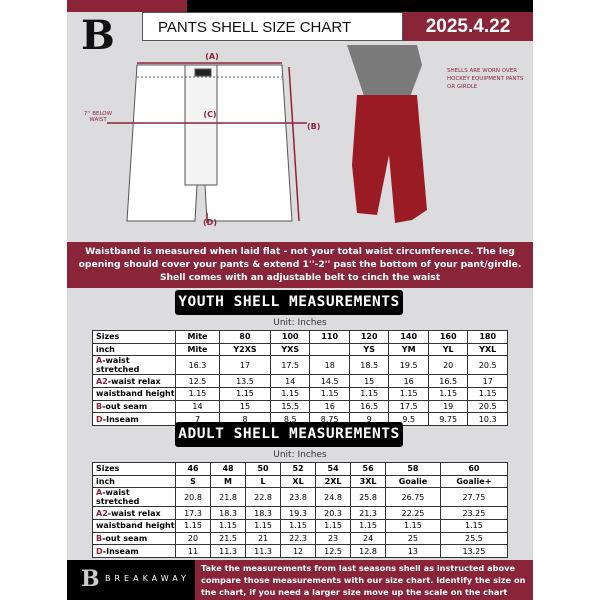 The image size is (600, 600). I want to click on table-cell: 52, so click(298, 469).